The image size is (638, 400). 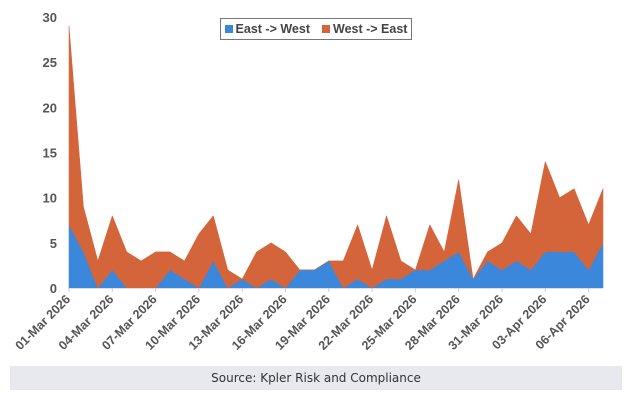 What do you see at coordinates (53, 288) in the screenshot?
I see `y-tick-label: 0` at bounding box center [53, 288].